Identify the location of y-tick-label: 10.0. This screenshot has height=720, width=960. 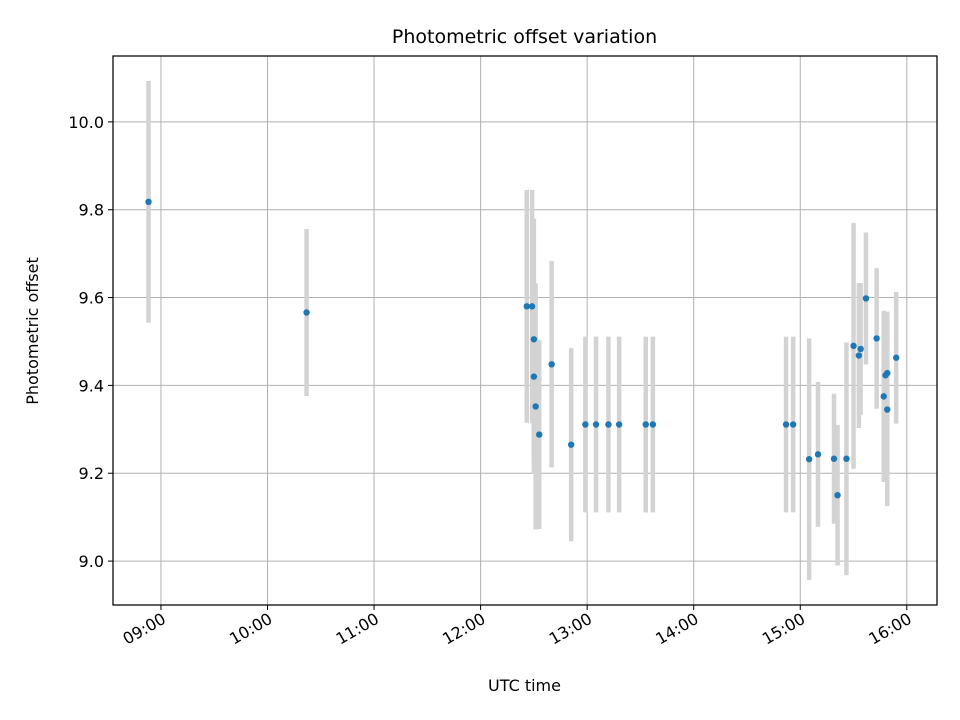
(86, 122).